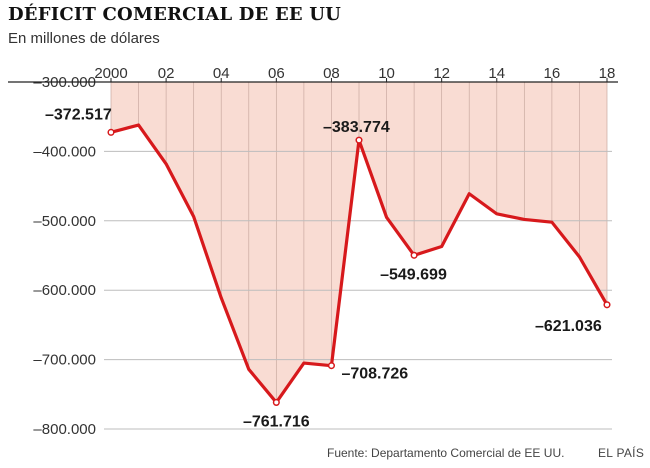 This screenshot has width=650, height=468. I want to click on x-tick-label: 06, so click(276, 73).